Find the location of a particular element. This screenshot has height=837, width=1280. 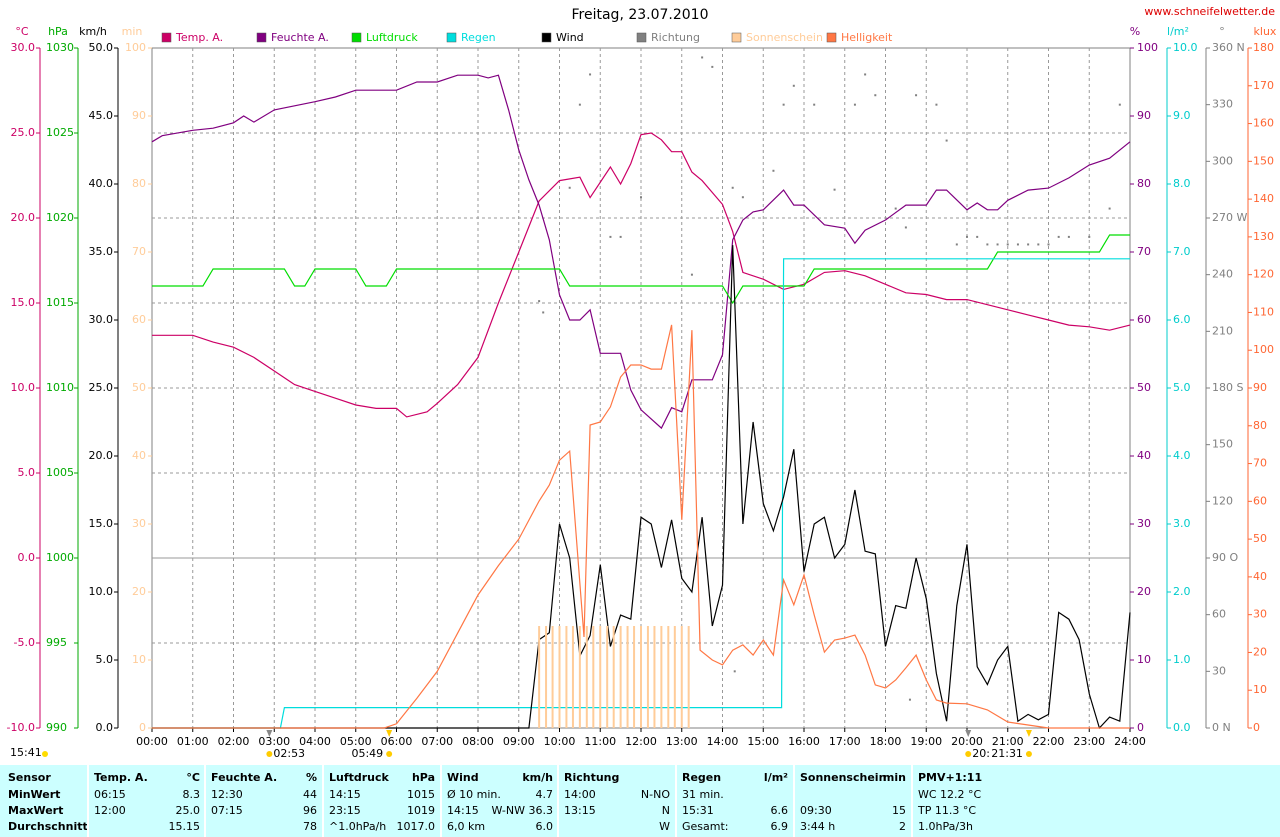

table-header: PMV+1:11 is located at coordinates (950, 777).